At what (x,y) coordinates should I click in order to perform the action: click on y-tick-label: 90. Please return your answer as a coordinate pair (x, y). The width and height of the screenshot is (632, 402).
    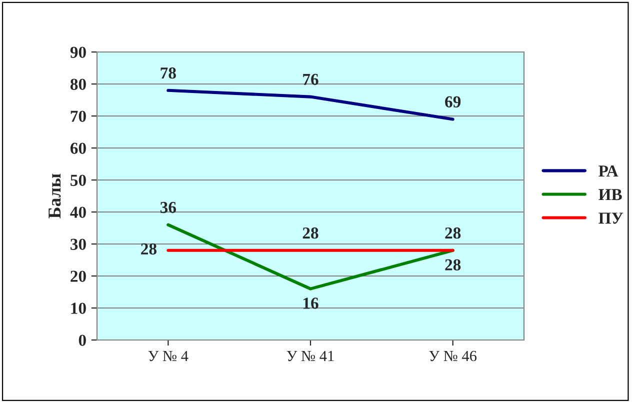
    Looking at the image, I should click on (78, 52).